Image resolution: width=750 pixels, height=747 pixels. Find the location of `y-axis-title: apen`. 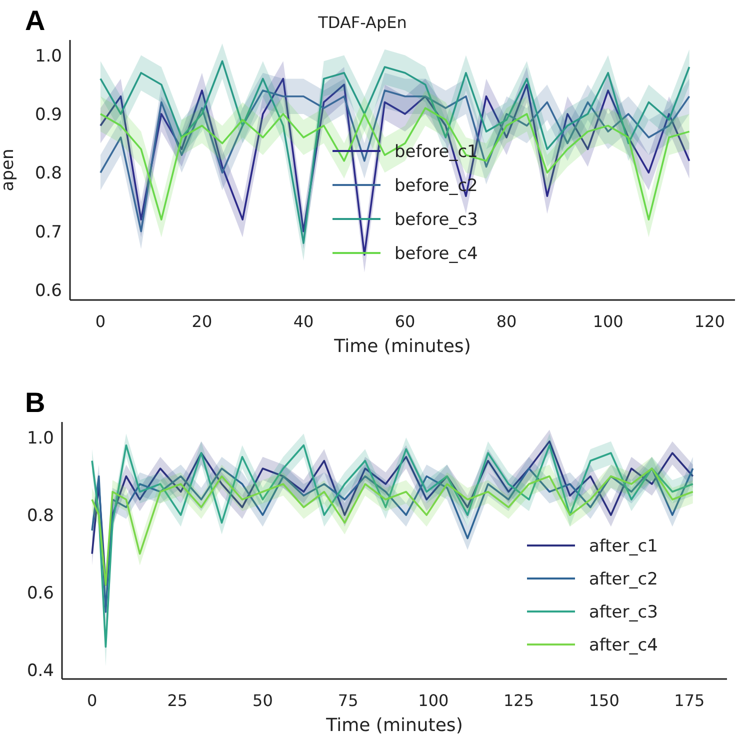

y-axis-title: apen is located at coordinates (9, 170).